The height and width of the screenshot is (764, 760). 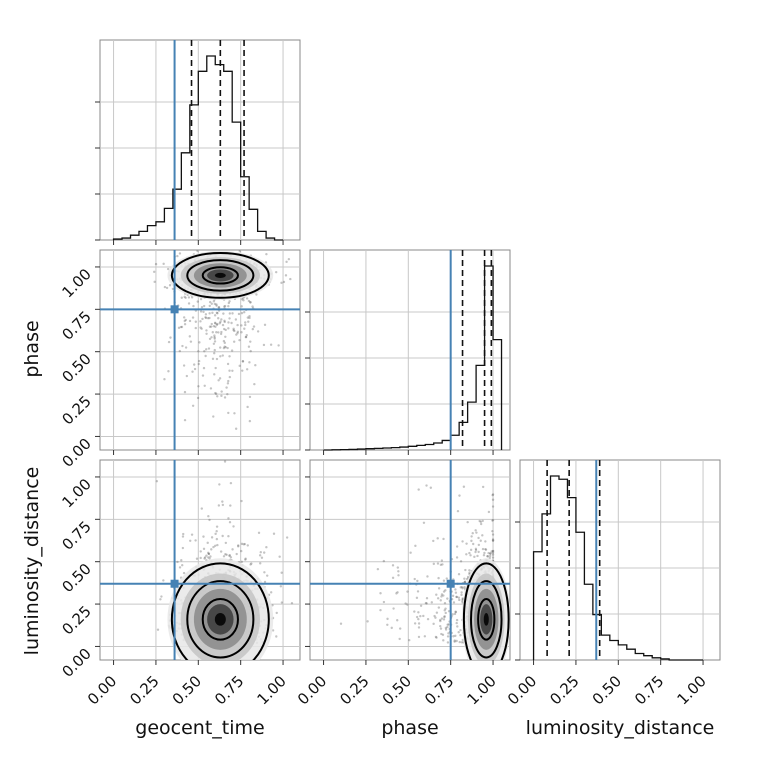 What do you see at coordinates (272, 690) in the screenshot?
I see `joint-luminosity_distance-vs-geocent_time-xtick-label-4: 1.00` at bounding box center [272, 690].